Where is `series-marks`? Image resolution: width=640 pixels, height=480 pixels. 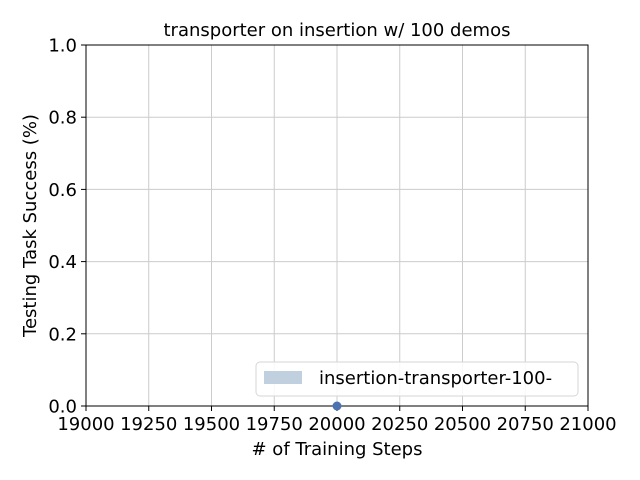
series-marks is located at coordinates (337, 406).